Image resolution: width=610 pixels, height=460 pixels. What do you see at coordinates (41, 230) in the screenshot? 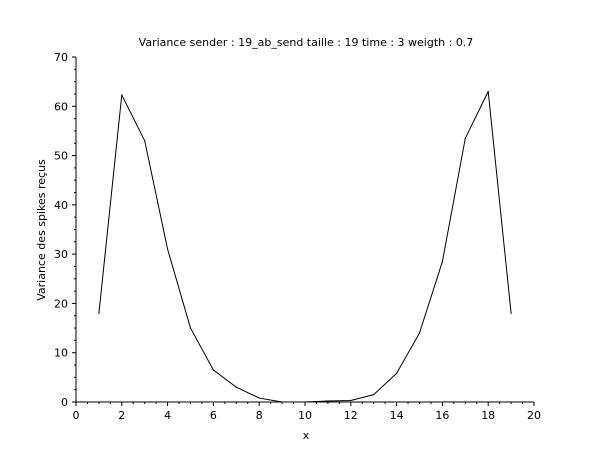
I see `y-axis-title: Variance des spikes reçus` at bounding box center [41, 230].